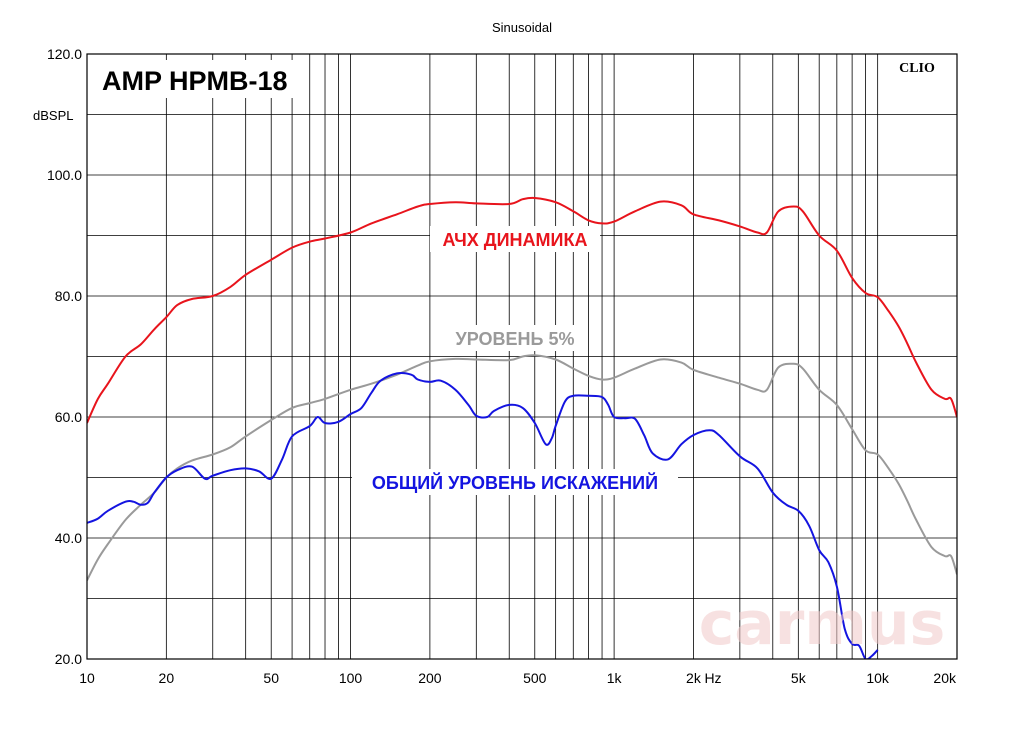  I want to click on x-tick-label: 10k, so click(878, 678).